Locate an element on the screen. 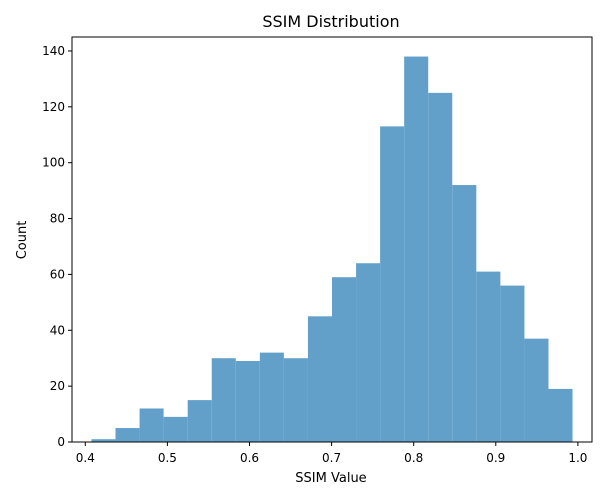  x-axis-label: SSIM Value is located at coordinates (330, 478).